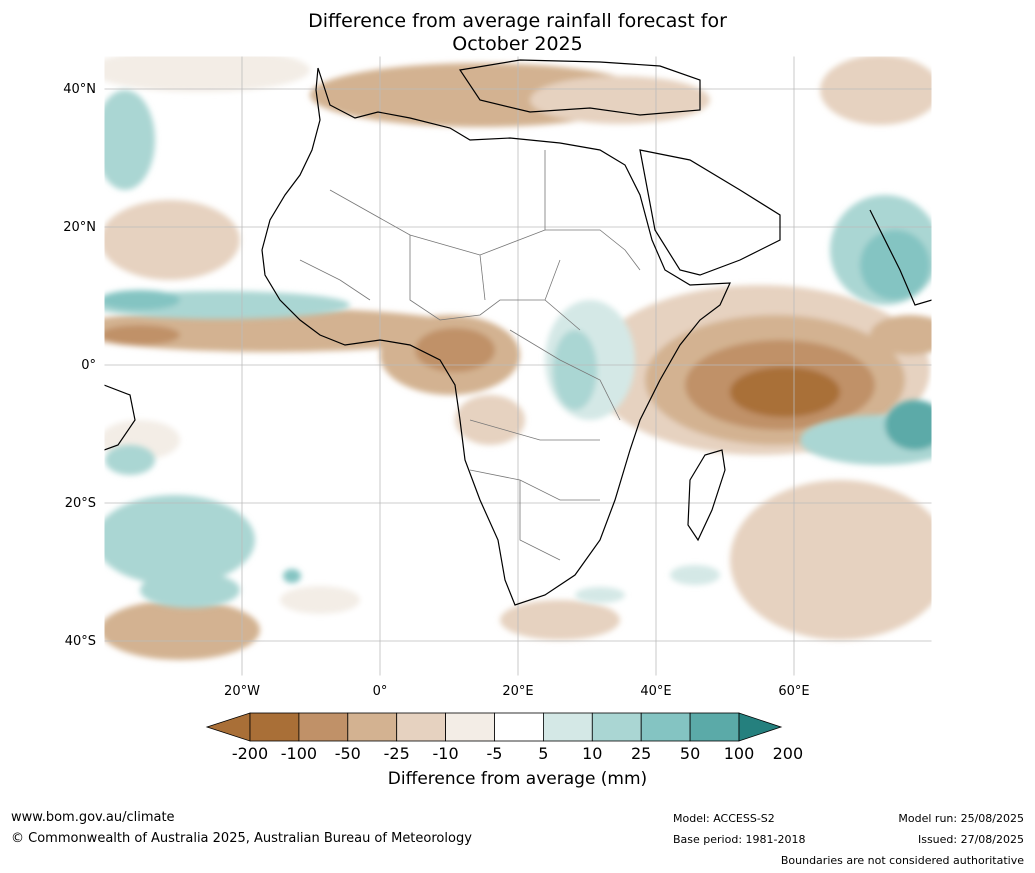  I want to click on lat-label-20s: 20°S, so click(80, 503).